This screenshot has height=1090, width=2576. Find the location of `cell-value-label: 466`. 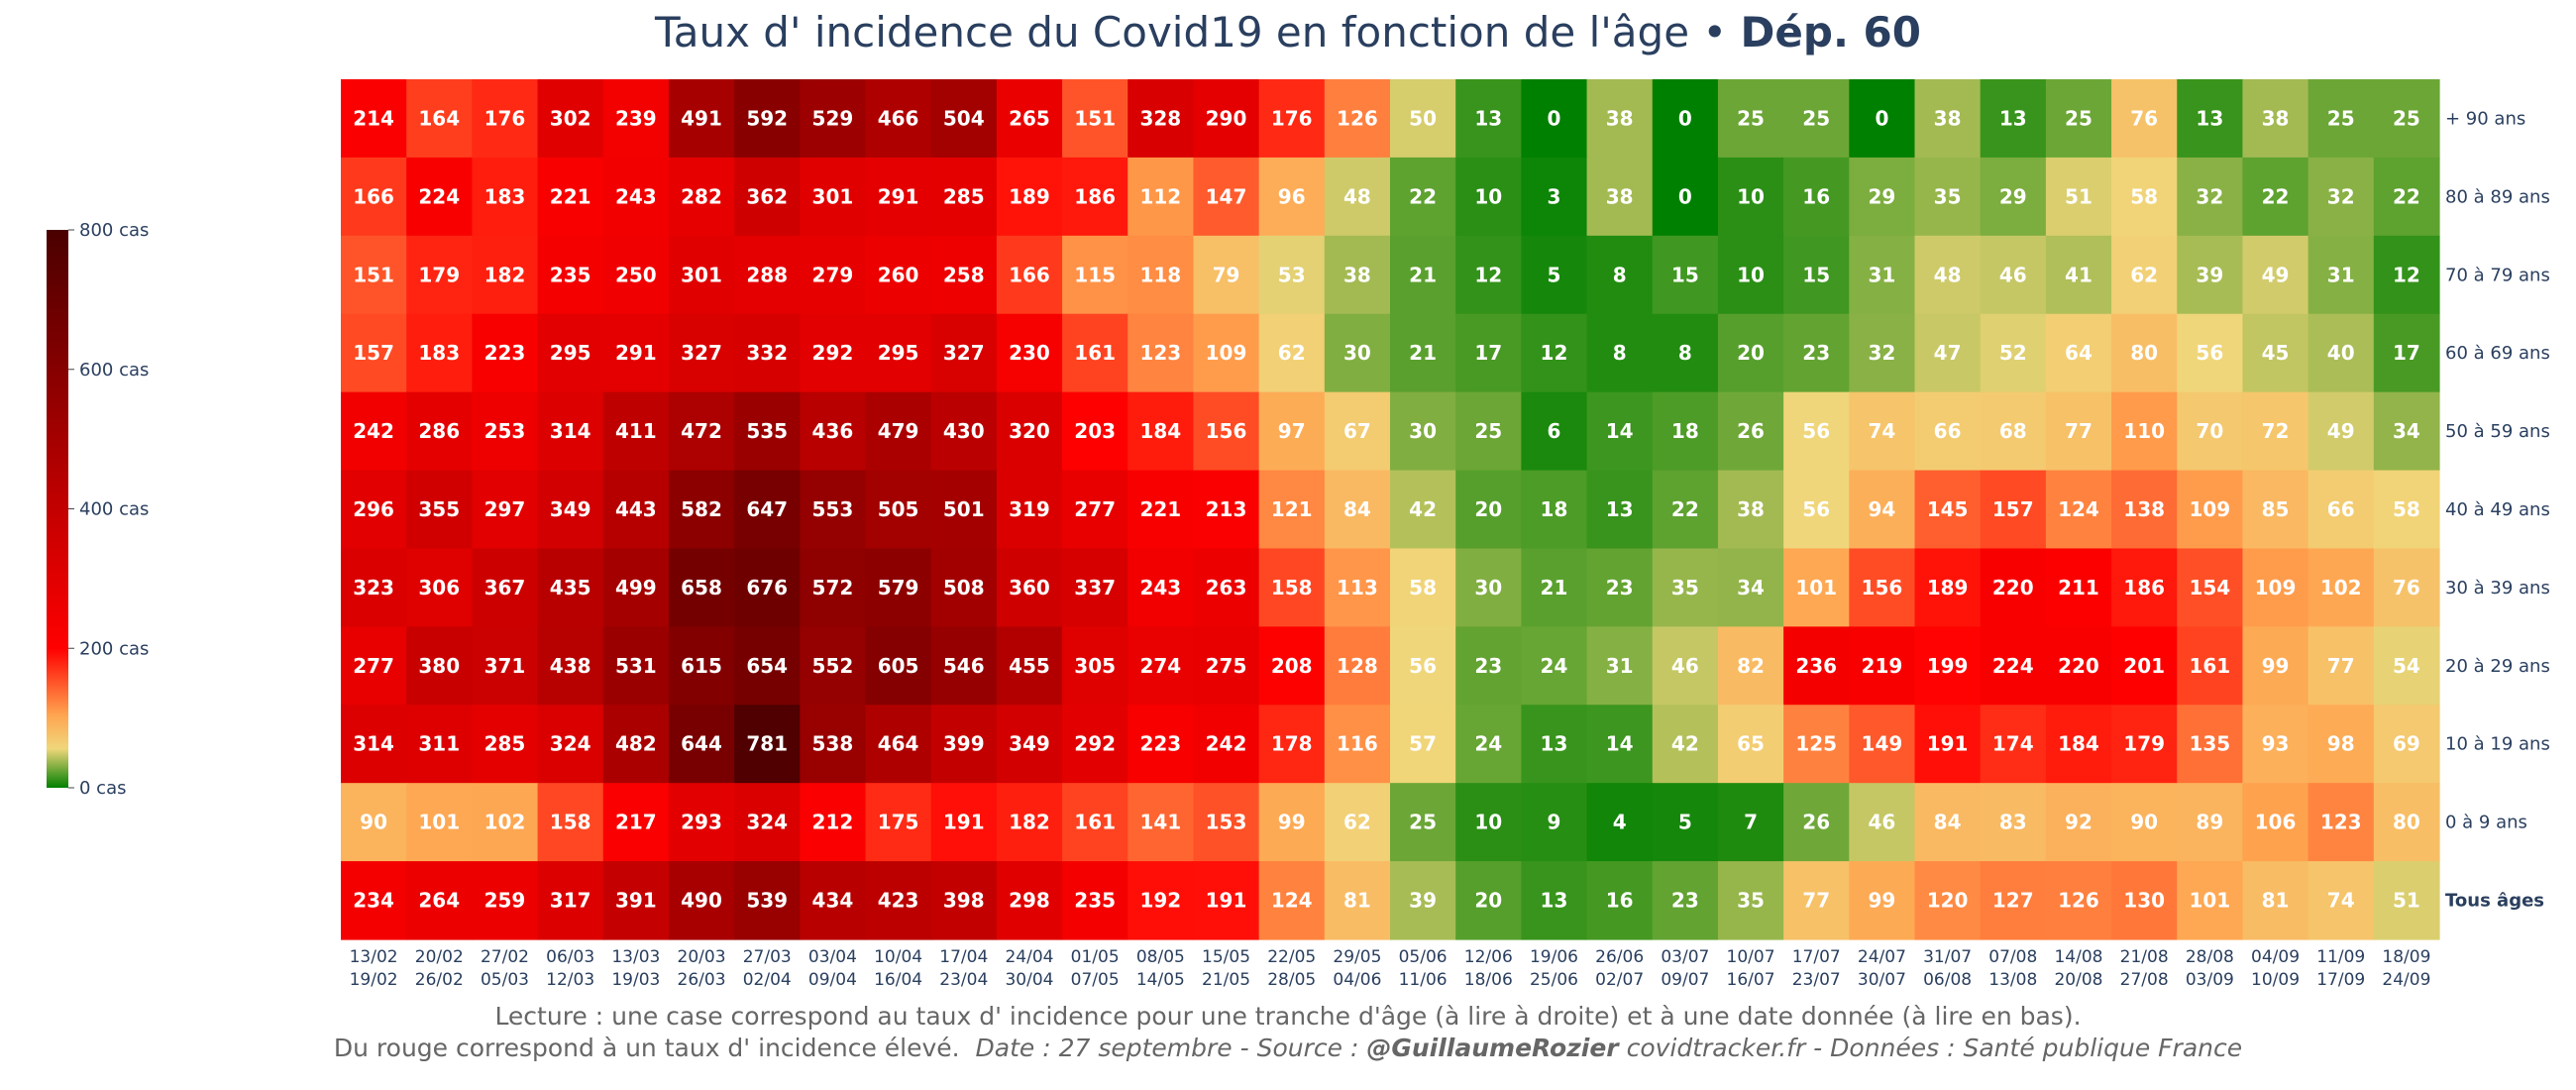

cell-value-label: 466 is located at coordinates (899, 118).